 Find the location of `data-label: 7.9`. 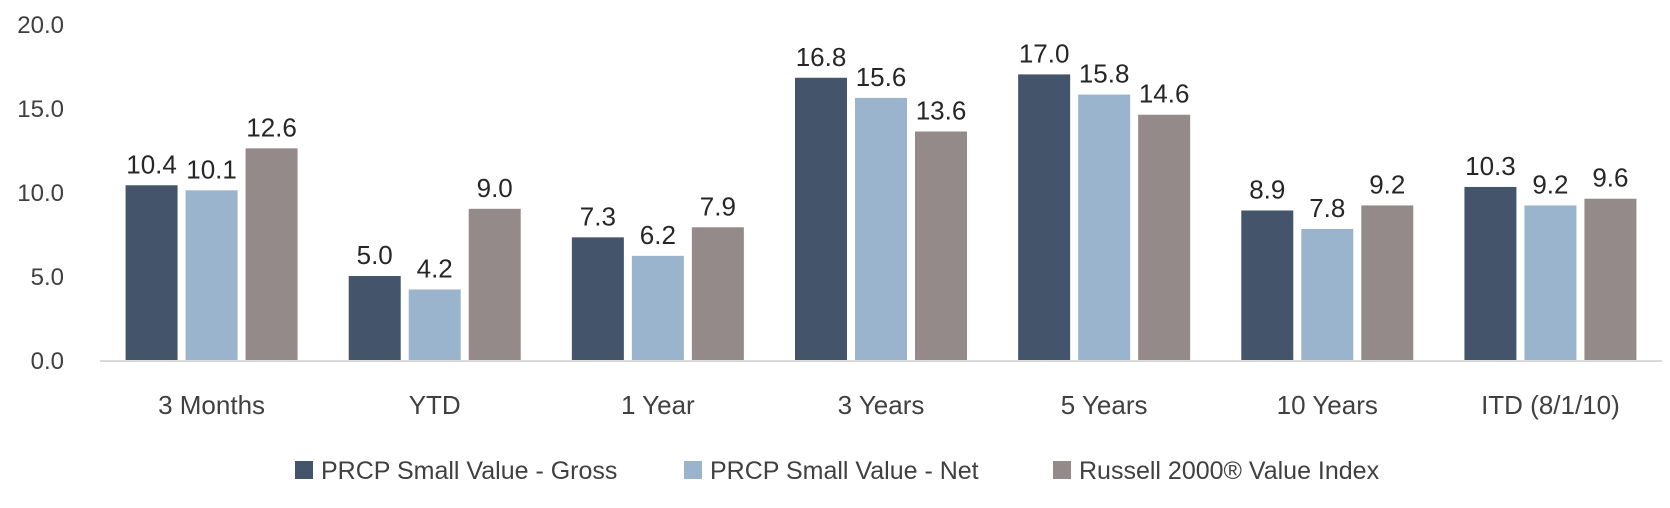

data-label: 7.9 is located at coordinates (718, 206).